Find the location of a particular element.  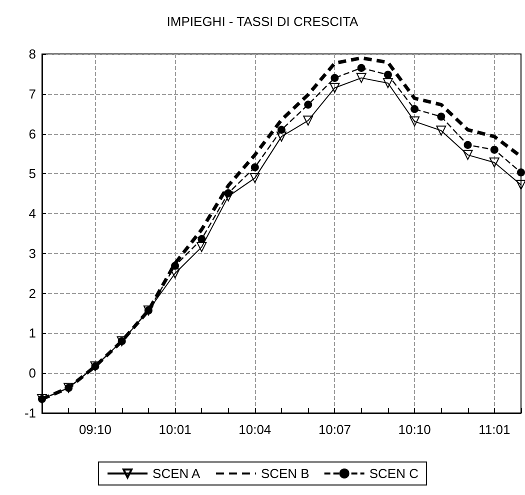

legend-label: SCEN B is located at coordinates (285, 473).